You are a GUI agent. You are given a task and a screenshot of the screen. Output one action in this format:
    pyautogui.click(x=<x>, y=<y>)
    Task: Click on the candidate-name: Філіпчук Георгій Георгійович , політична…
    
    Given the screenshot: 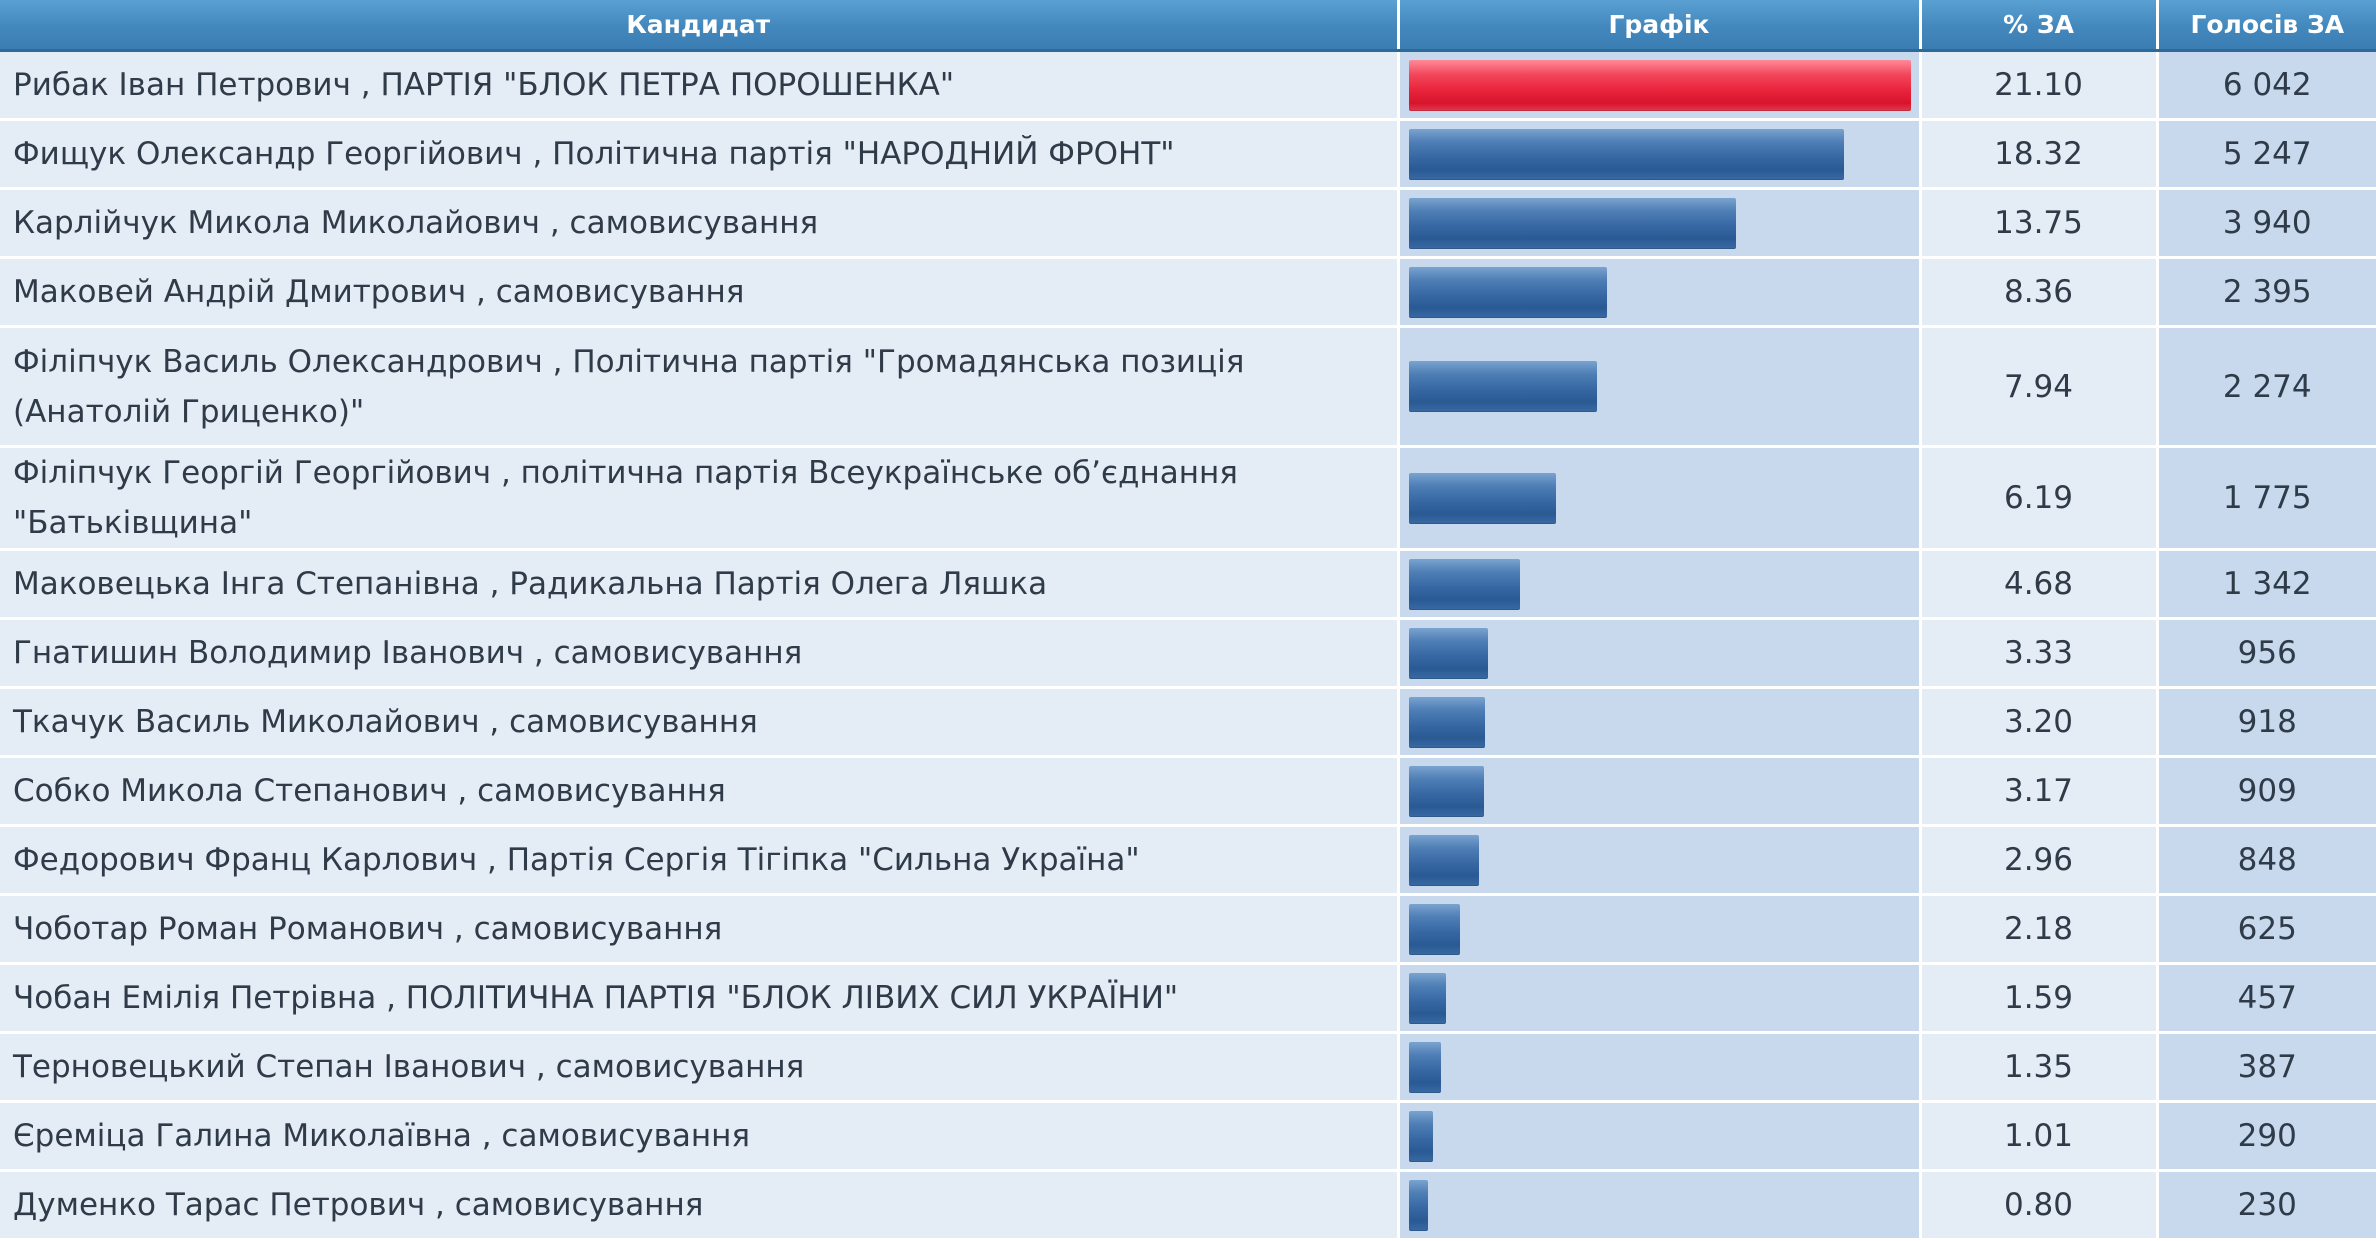 What is the action you would take?
    pyautogui.click(x=700, y=498)
    